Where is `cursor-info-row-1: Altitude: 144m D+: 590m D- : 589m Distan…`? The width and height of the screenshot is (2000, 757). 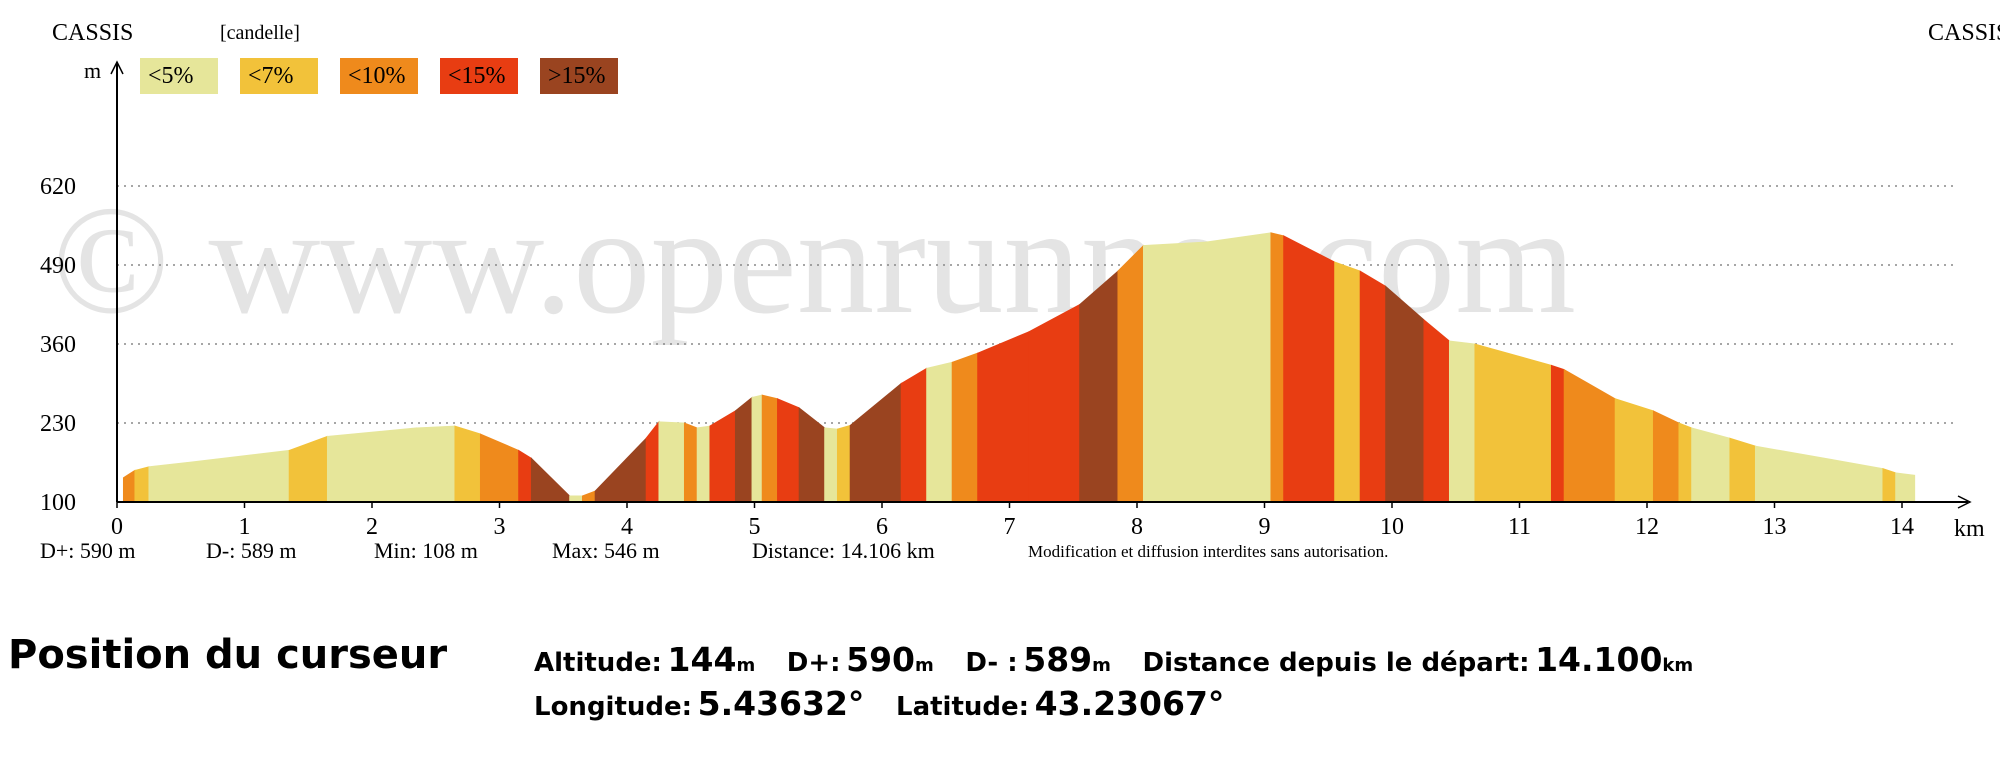 cursor-info-row-1: Altitude: 144m D+: 590m D- : 589m Distan… is located at coordinates (1126, 659).